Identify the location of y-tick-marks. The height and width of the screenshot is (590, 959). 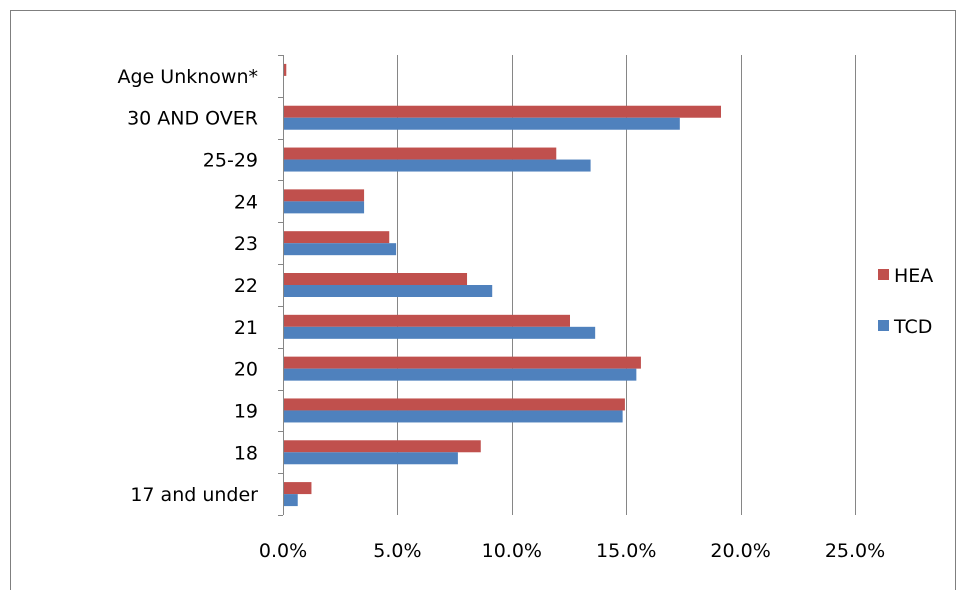
(280, 285).